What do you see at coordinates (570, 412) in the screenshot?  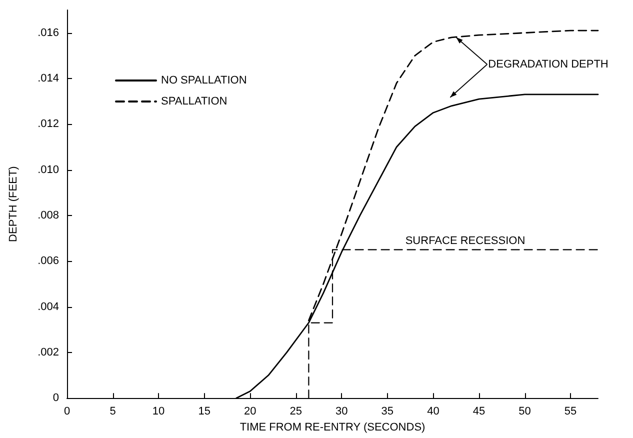 I see `x-tick-label: 55` at bounding box center [570, 412].